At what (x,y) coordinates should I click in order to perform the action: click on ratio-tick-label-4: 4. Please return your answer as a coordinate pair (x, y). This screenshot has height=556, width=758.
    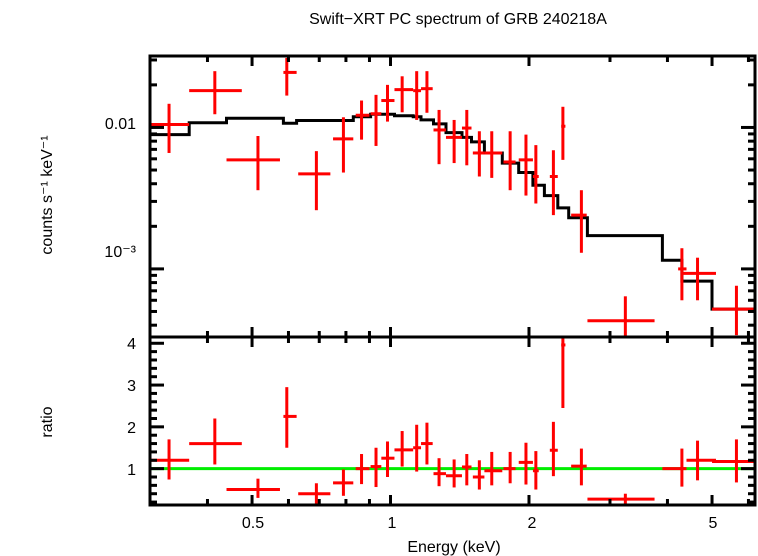
    Looking at the image, I should click on (131, 344).